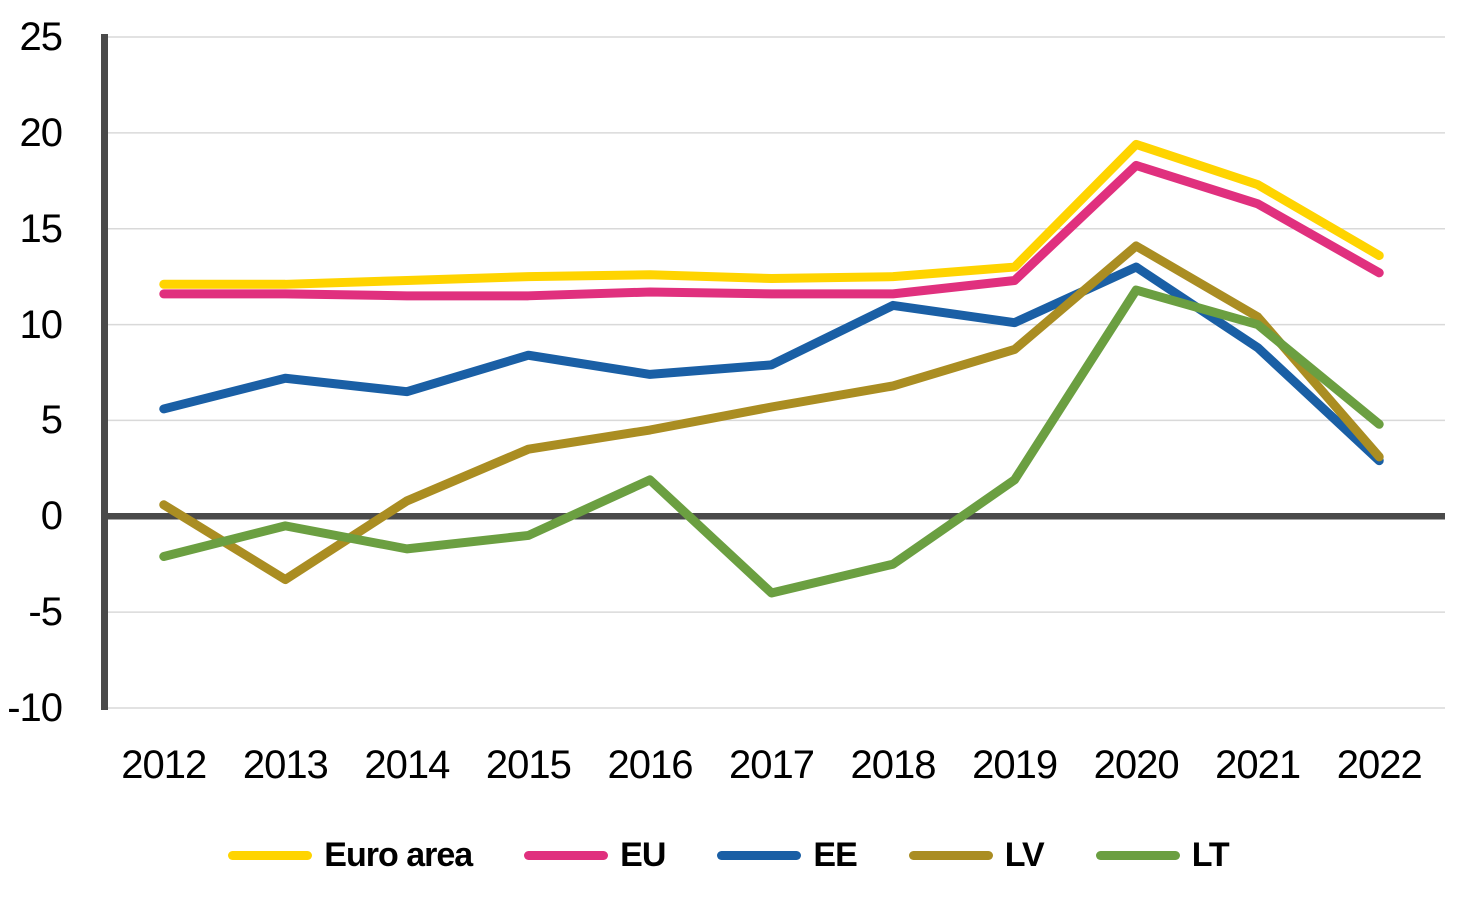 The width and height of the screenshot is (1457, 897). What do you see at coordinates (51, 420) in the screenshot?
I see `y-tick-label: 5` at bounding box center [51, 420].